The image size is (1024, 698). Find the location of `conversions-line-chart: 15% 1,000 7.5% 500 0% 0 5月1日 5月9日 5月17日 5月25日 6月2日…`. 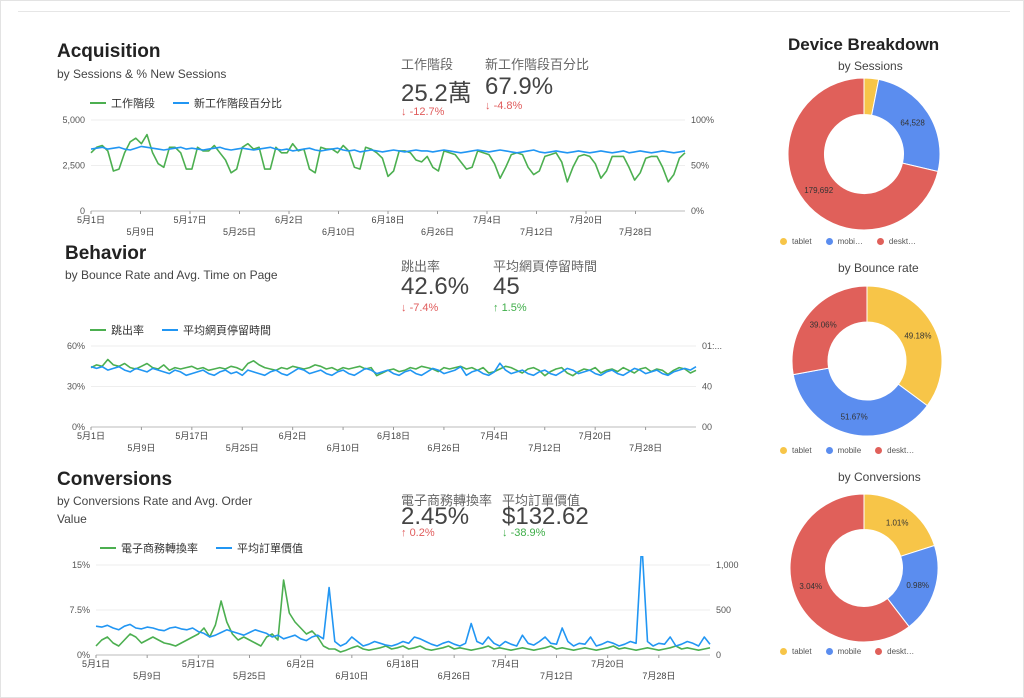

conversions-line-chart: 15% 1,000 7.5% 500 0% 0 5月1日 5月9日 5月17日 5月25日 6月2日… is located at coordinates (404, 618).